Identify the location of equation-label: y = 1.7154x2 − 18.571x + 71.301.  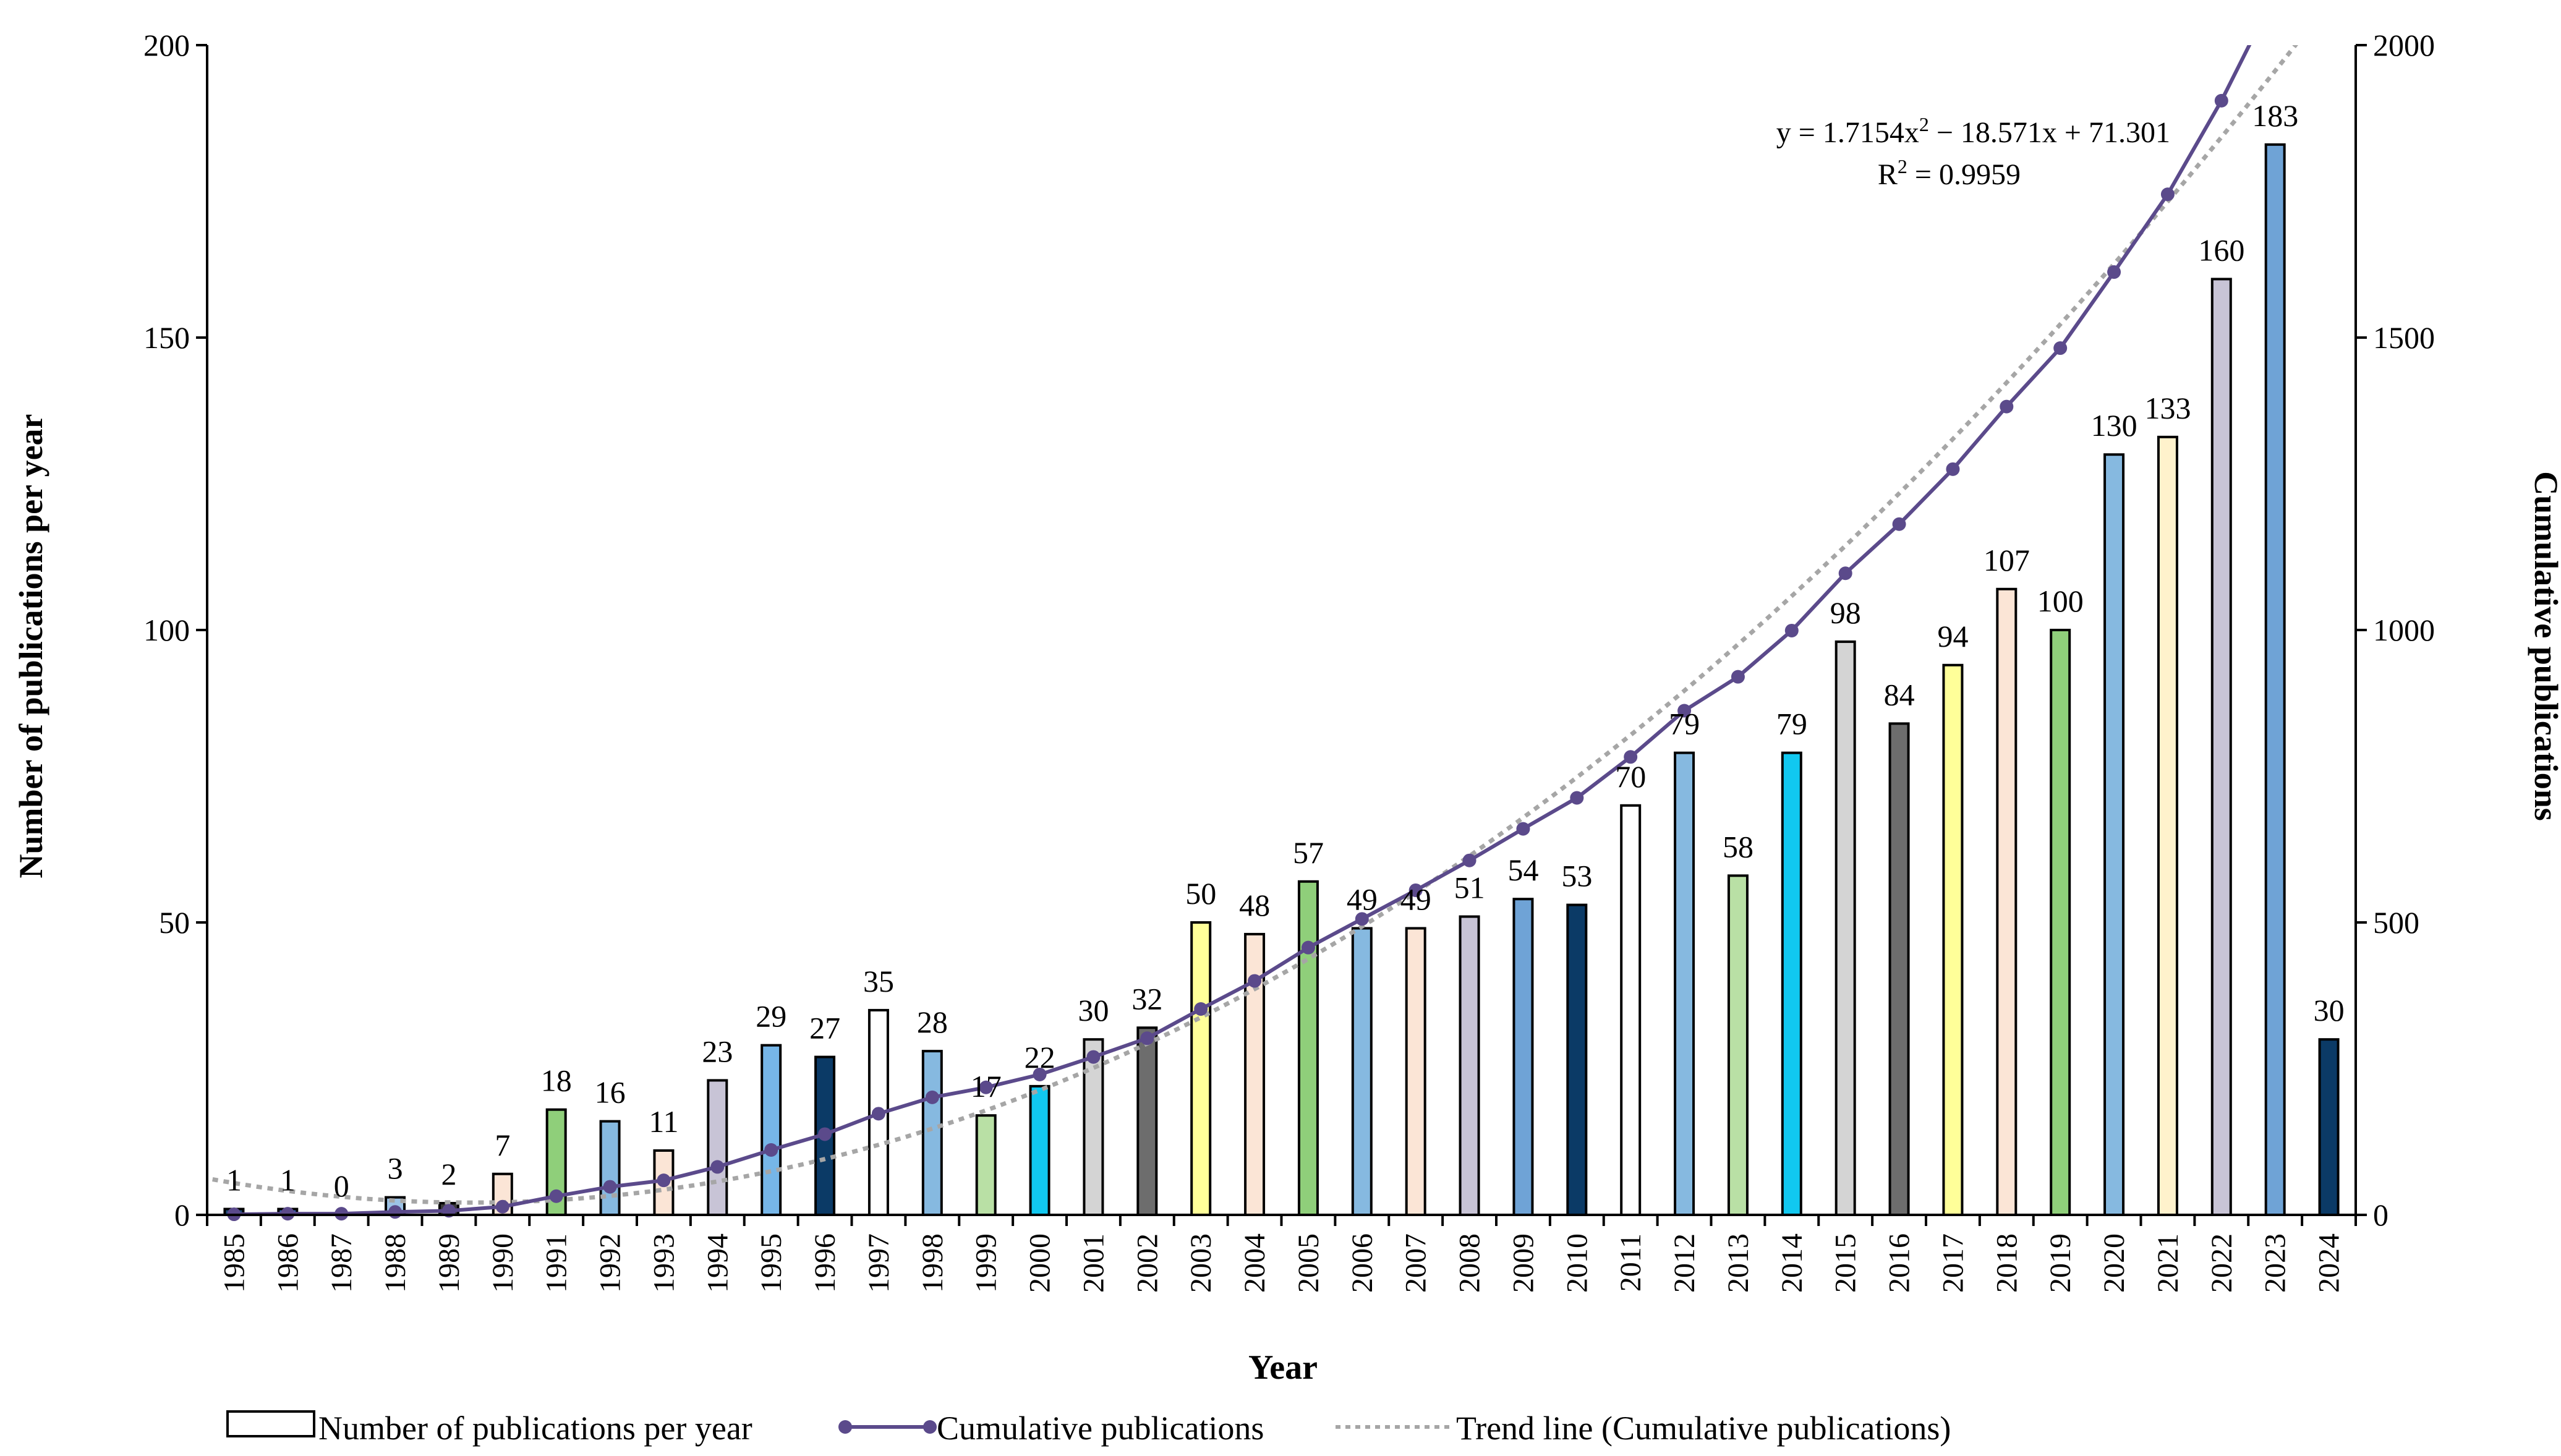
(1973, 131).